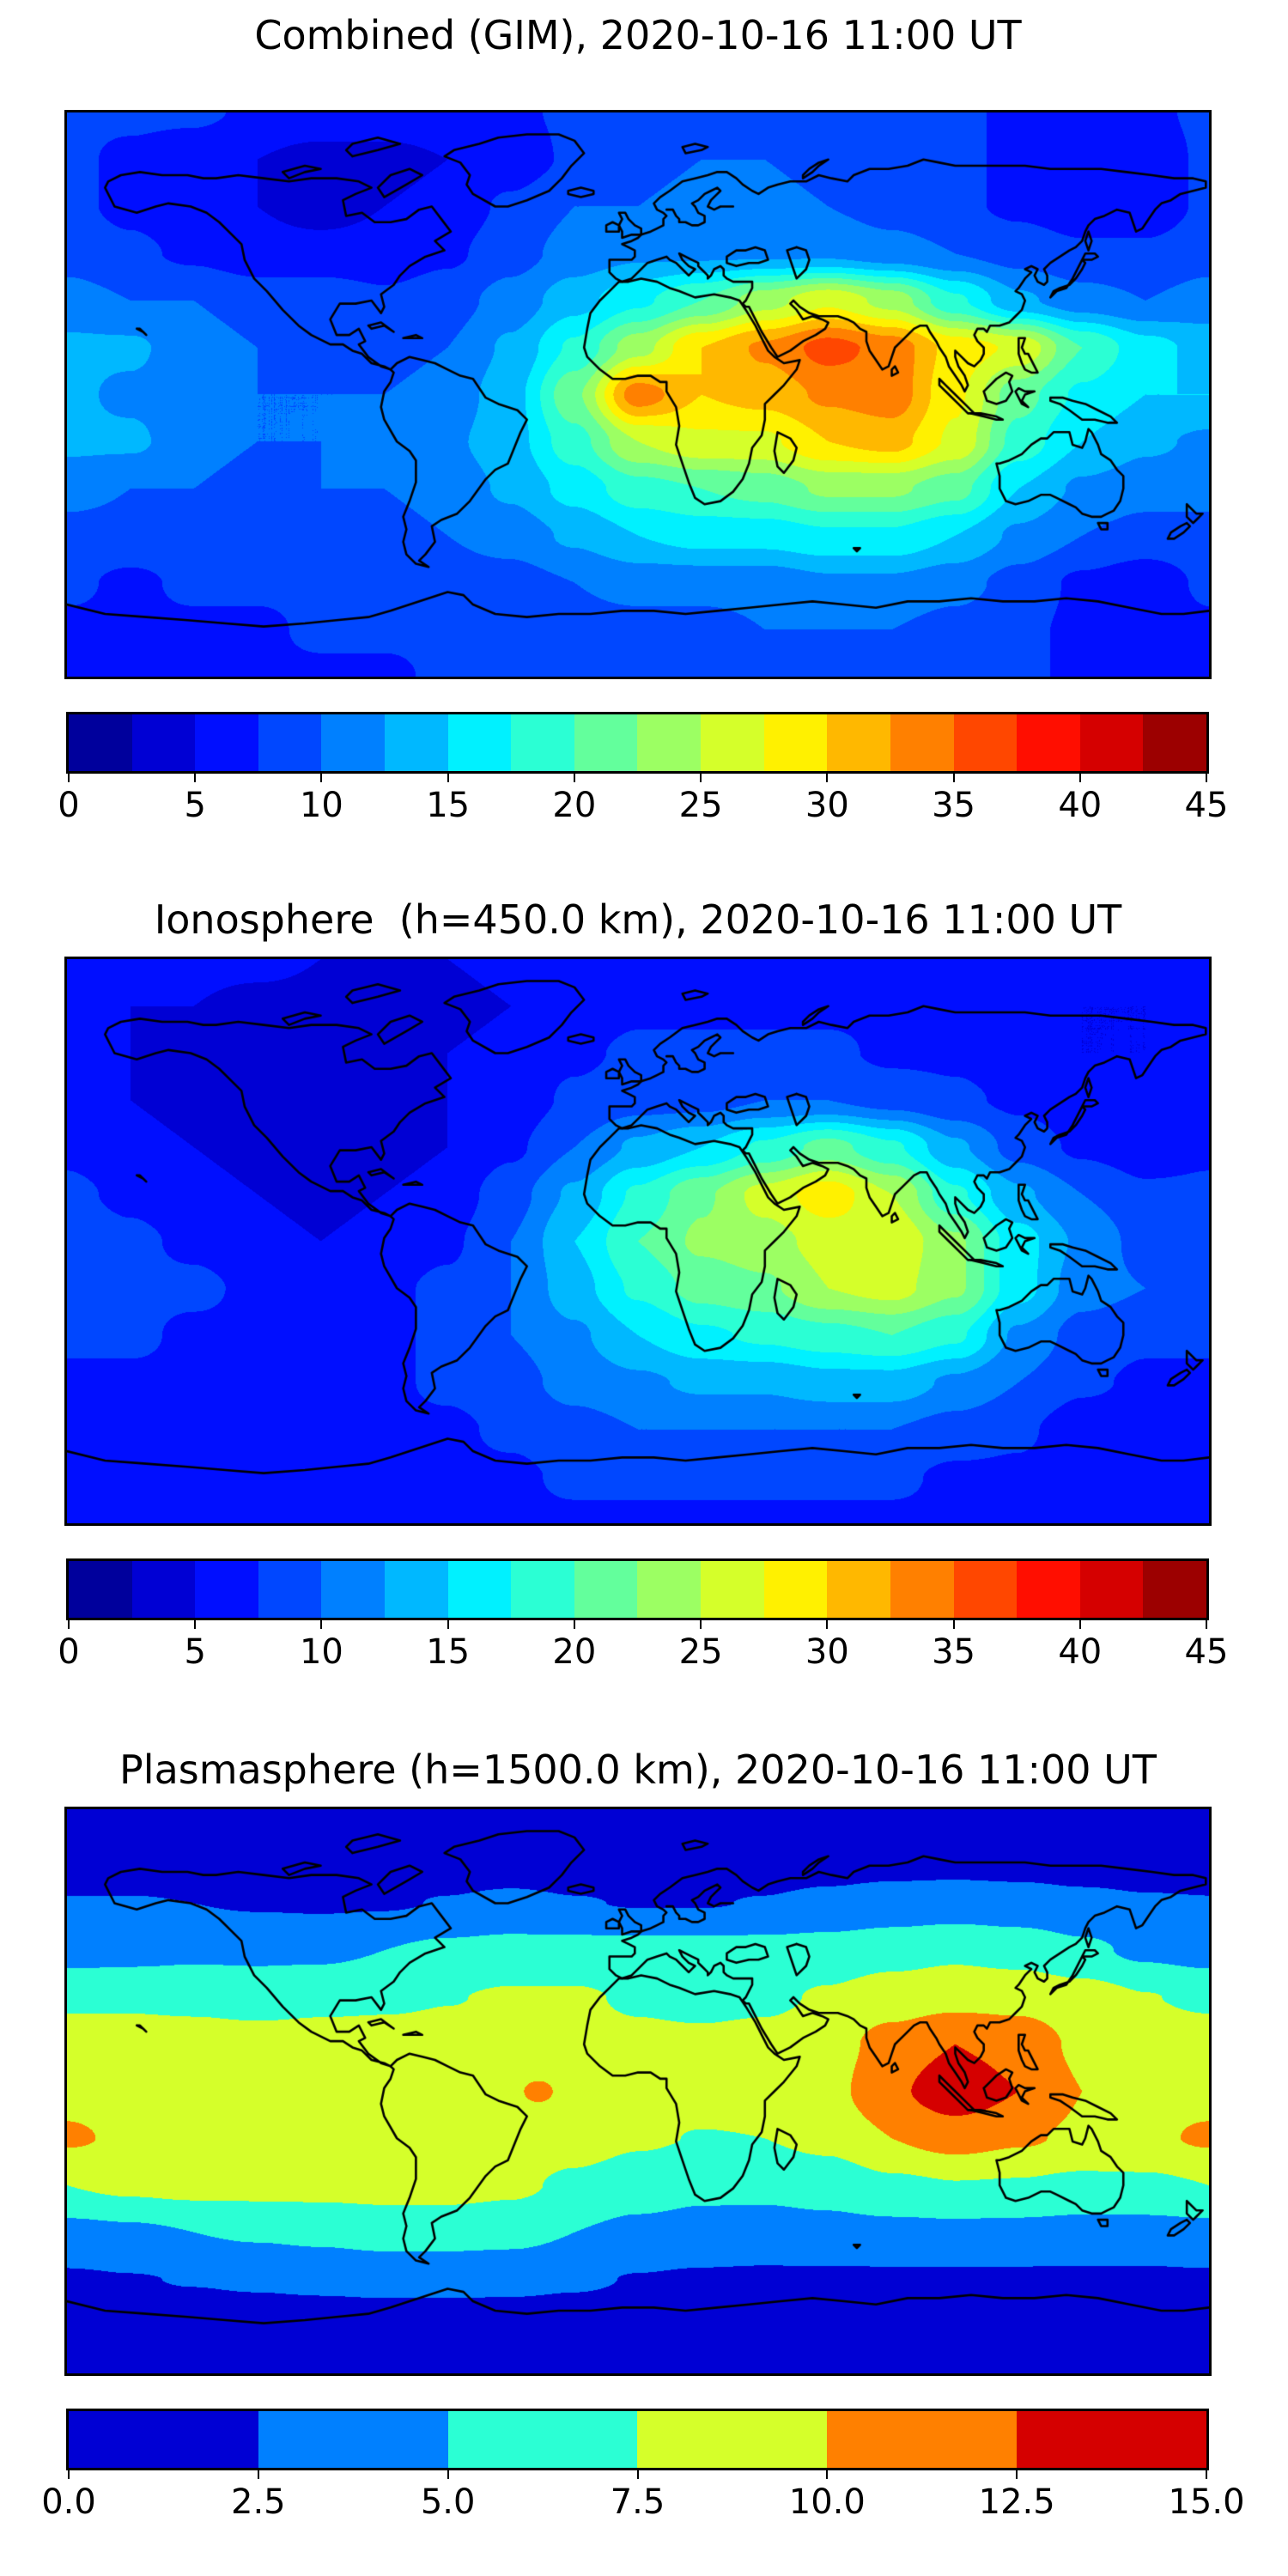 Image resolution: width=1288 pixels, height=2576 pixels. I want to click on colorbar-ionosphere, so click(638, 1589).